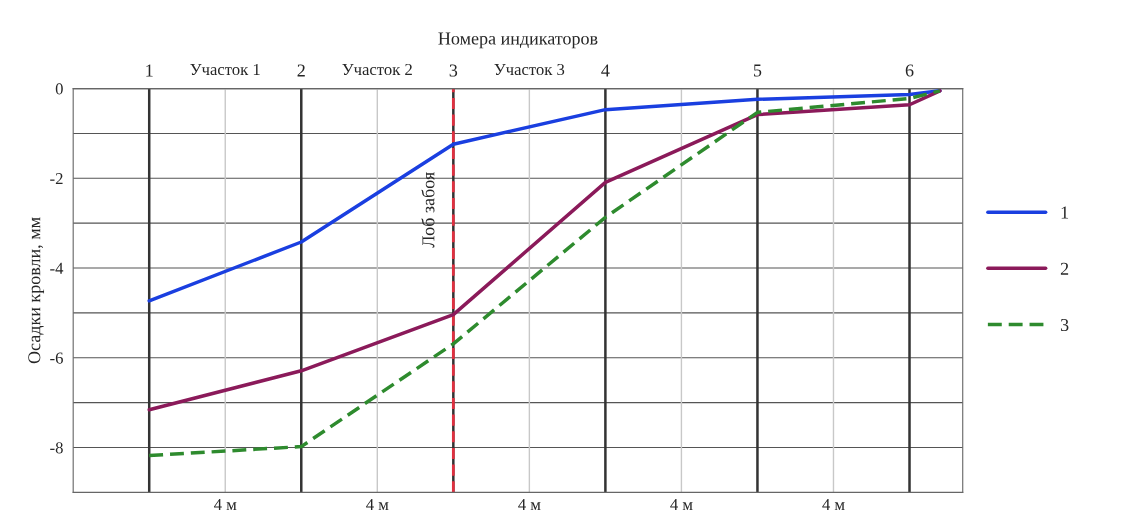 The image size is (1126, 521). Describe the element at coordinates (453, 70) in the screenshot. I see `x-tick-label: 3` at that location.